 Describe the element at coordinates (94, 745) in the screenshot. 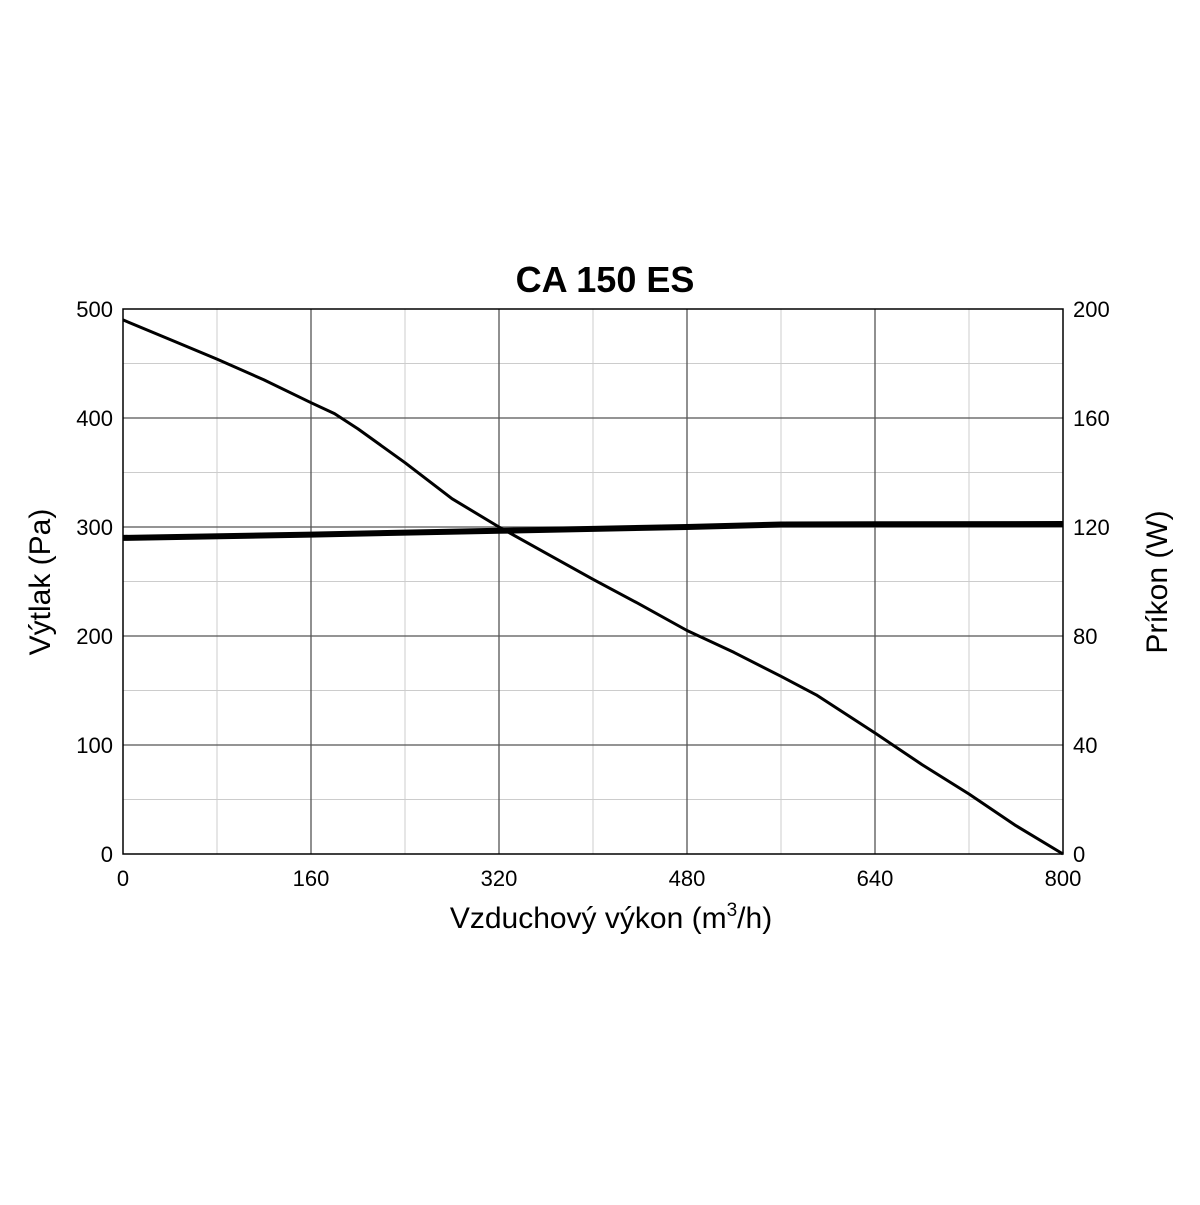

I see `y-left-tick-label: 100` at that location.